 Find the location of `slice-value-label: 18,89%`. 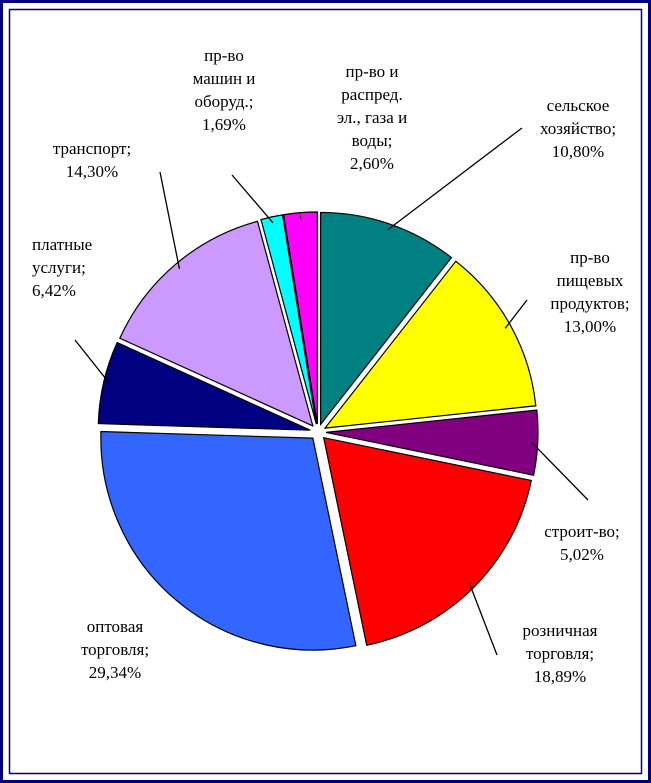

slice-value-label: 18,89% is located at coordinates (560, 676).